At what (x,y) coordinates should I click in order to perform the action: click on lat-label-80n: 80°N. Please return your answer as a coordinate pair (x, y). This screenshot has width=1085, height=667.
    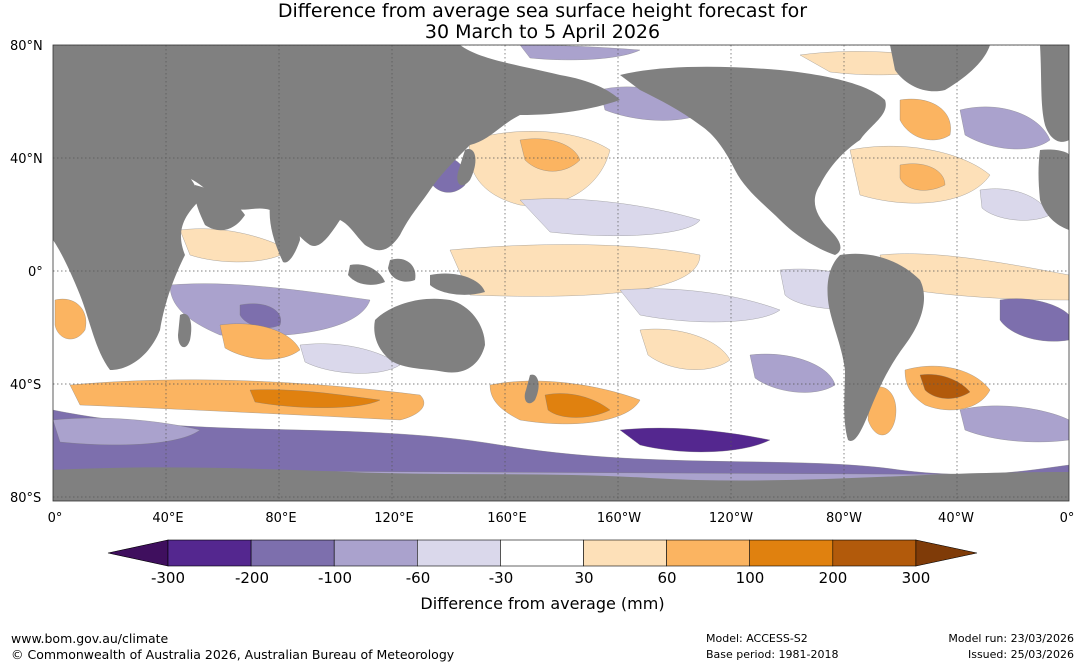
    Looking at the image, I should click on (26, 46).